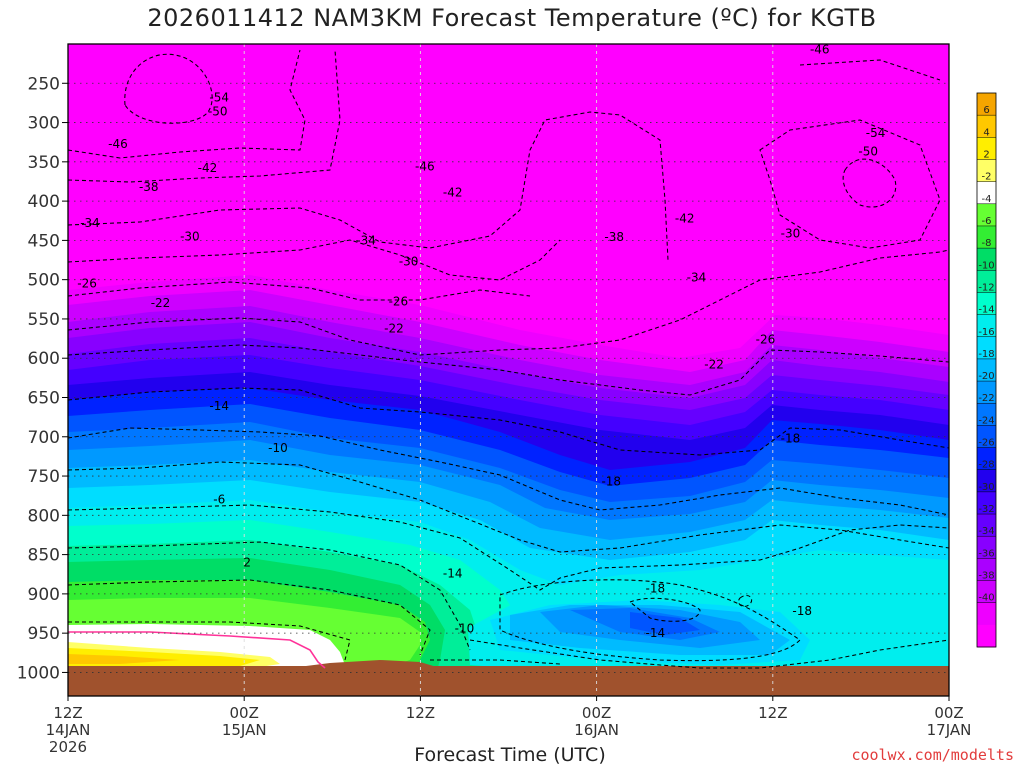 This screenshot has width=1024, height=768. I want to click on contour-label: -22, so click(161, 303).